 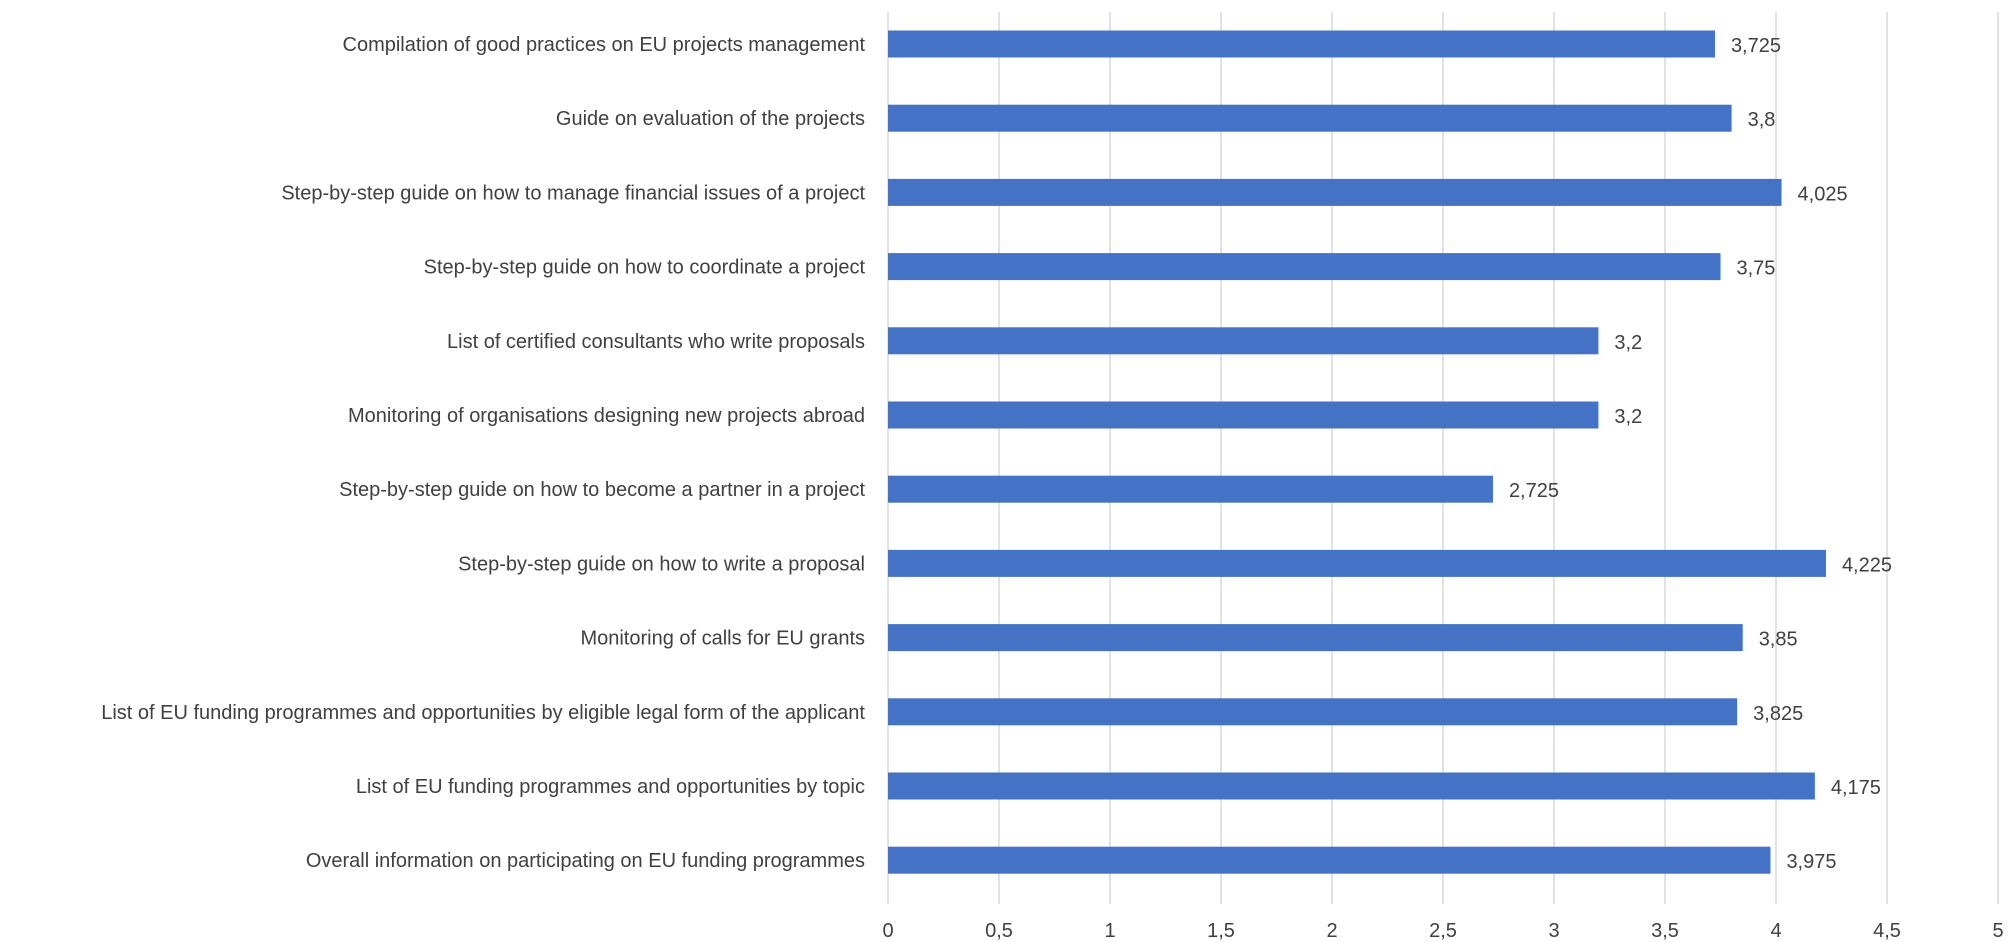 What do you see at coordinates (1109, 931) in the screenshot?
I see `x-tick-label: 1` at bounding box center [1109, 931].